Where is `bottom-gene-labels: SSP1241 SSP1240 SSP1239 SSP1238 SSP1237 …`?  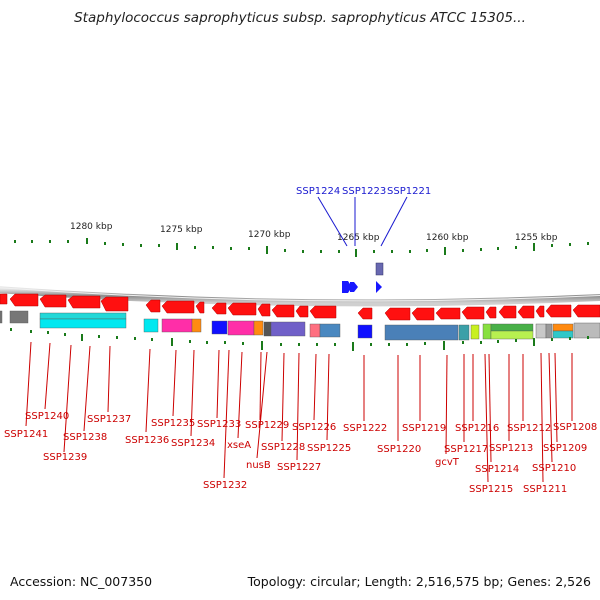 bottom-gene-labels: SSP1241 SSP1240 SSP1239 SSP1238 SSP1237 … is located at coordinates (300, 453).